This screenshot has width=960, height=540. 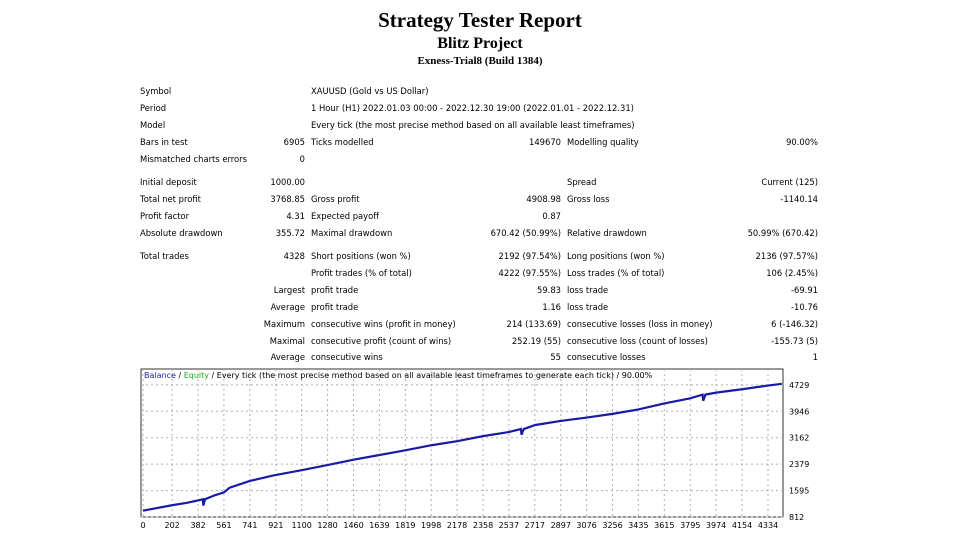 I want to click on legend-balance: Balance, so click(x=160, y=375).